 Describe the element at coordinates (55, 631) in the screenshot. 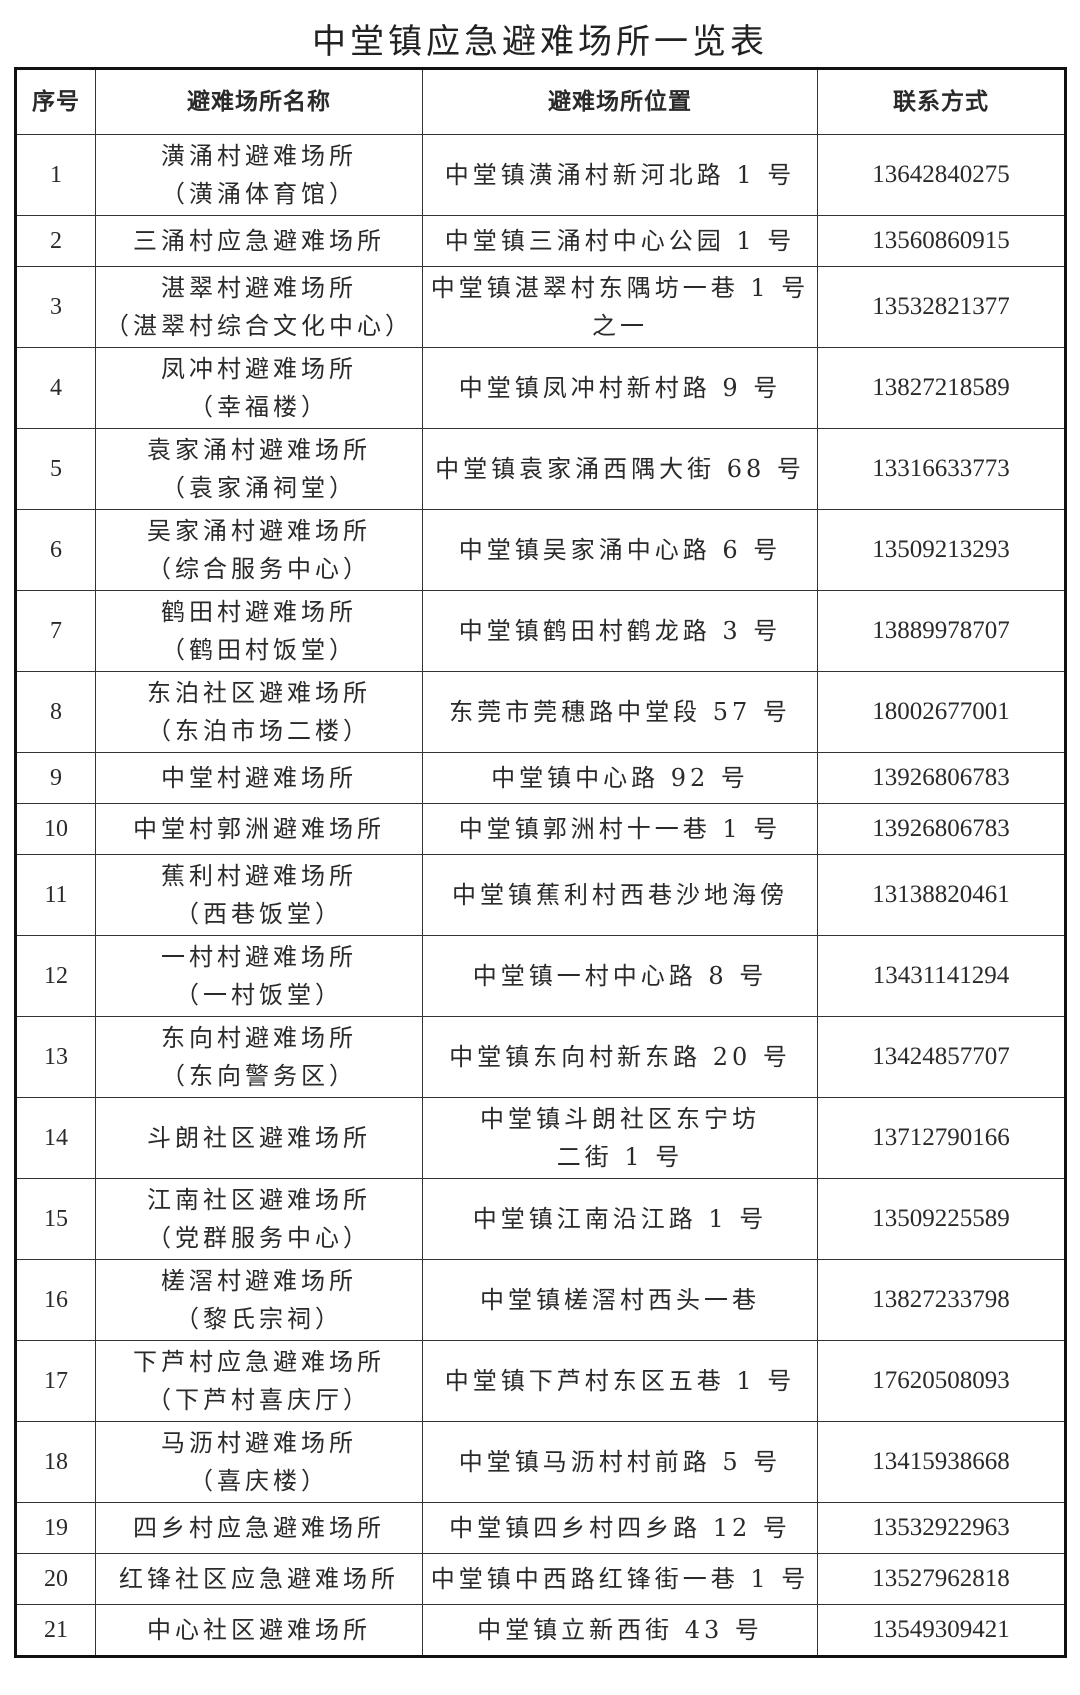

I see `row-number: 7` at that location.